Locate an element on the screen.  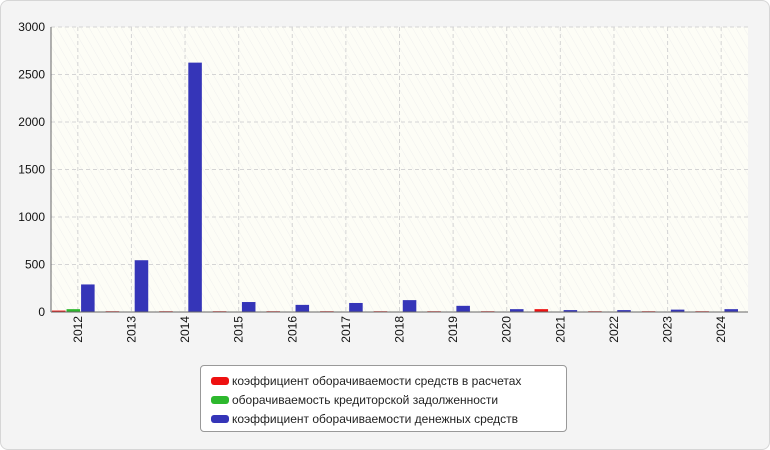
y-tick-label: 2000 is located at coordinates (31, 122).